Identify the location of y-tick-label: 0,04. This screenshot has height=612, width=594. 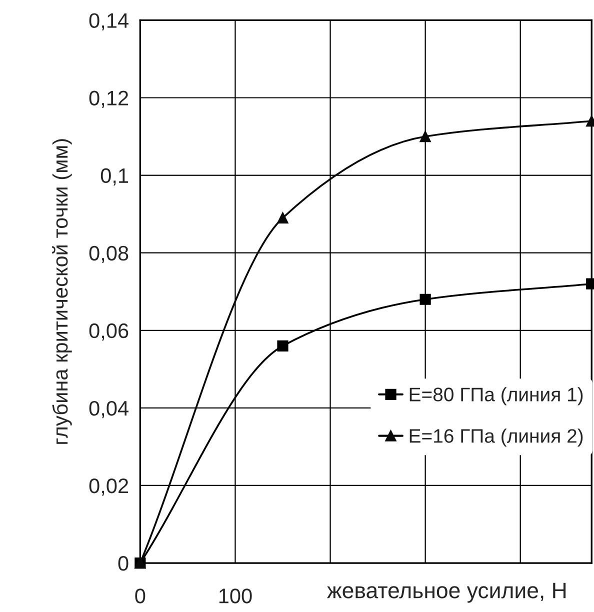
(108, 409).